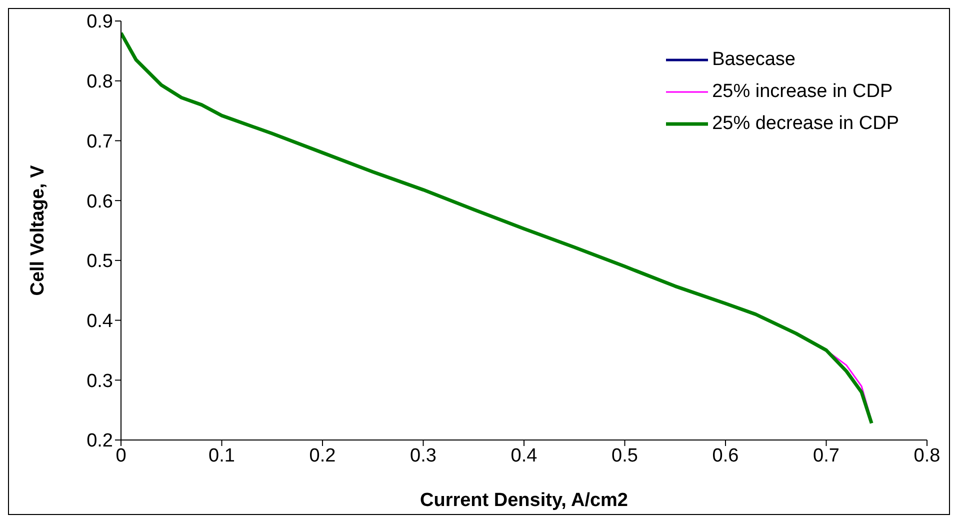 Image resolution: width=957 pixels, height=521 pixels. What do you see at coordinates (99, 82) in the screenshot?
I see `y-tick-label: 0.8` at bounding box center [99, 82].